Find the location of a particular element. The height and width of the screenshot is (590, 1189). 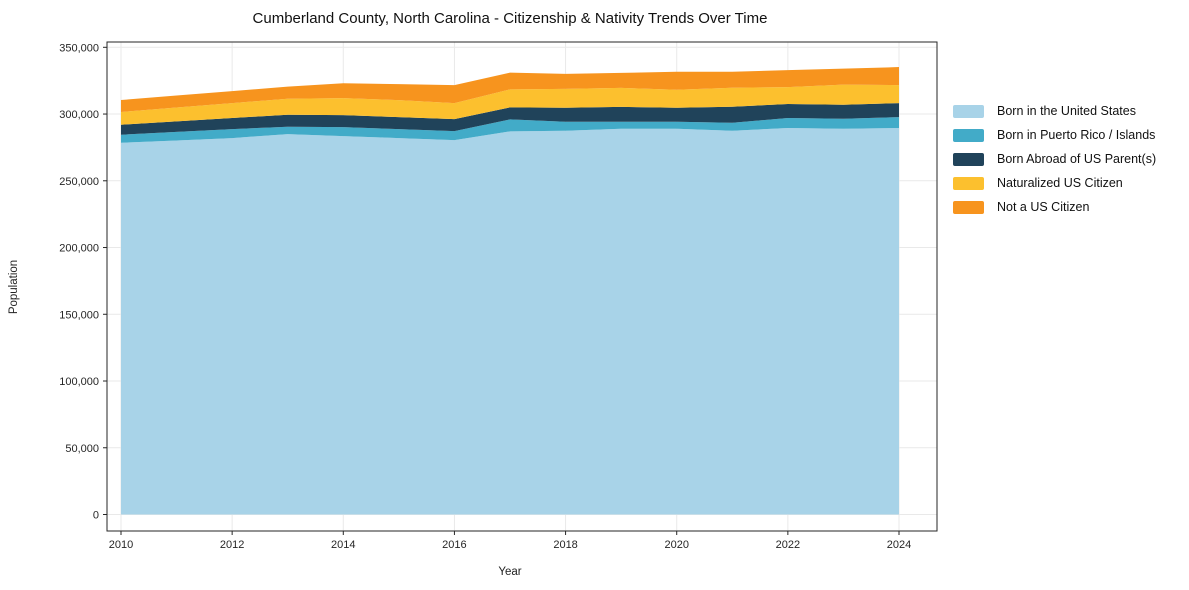

svg-text: 150,000 is located at coordinates (79, 315).